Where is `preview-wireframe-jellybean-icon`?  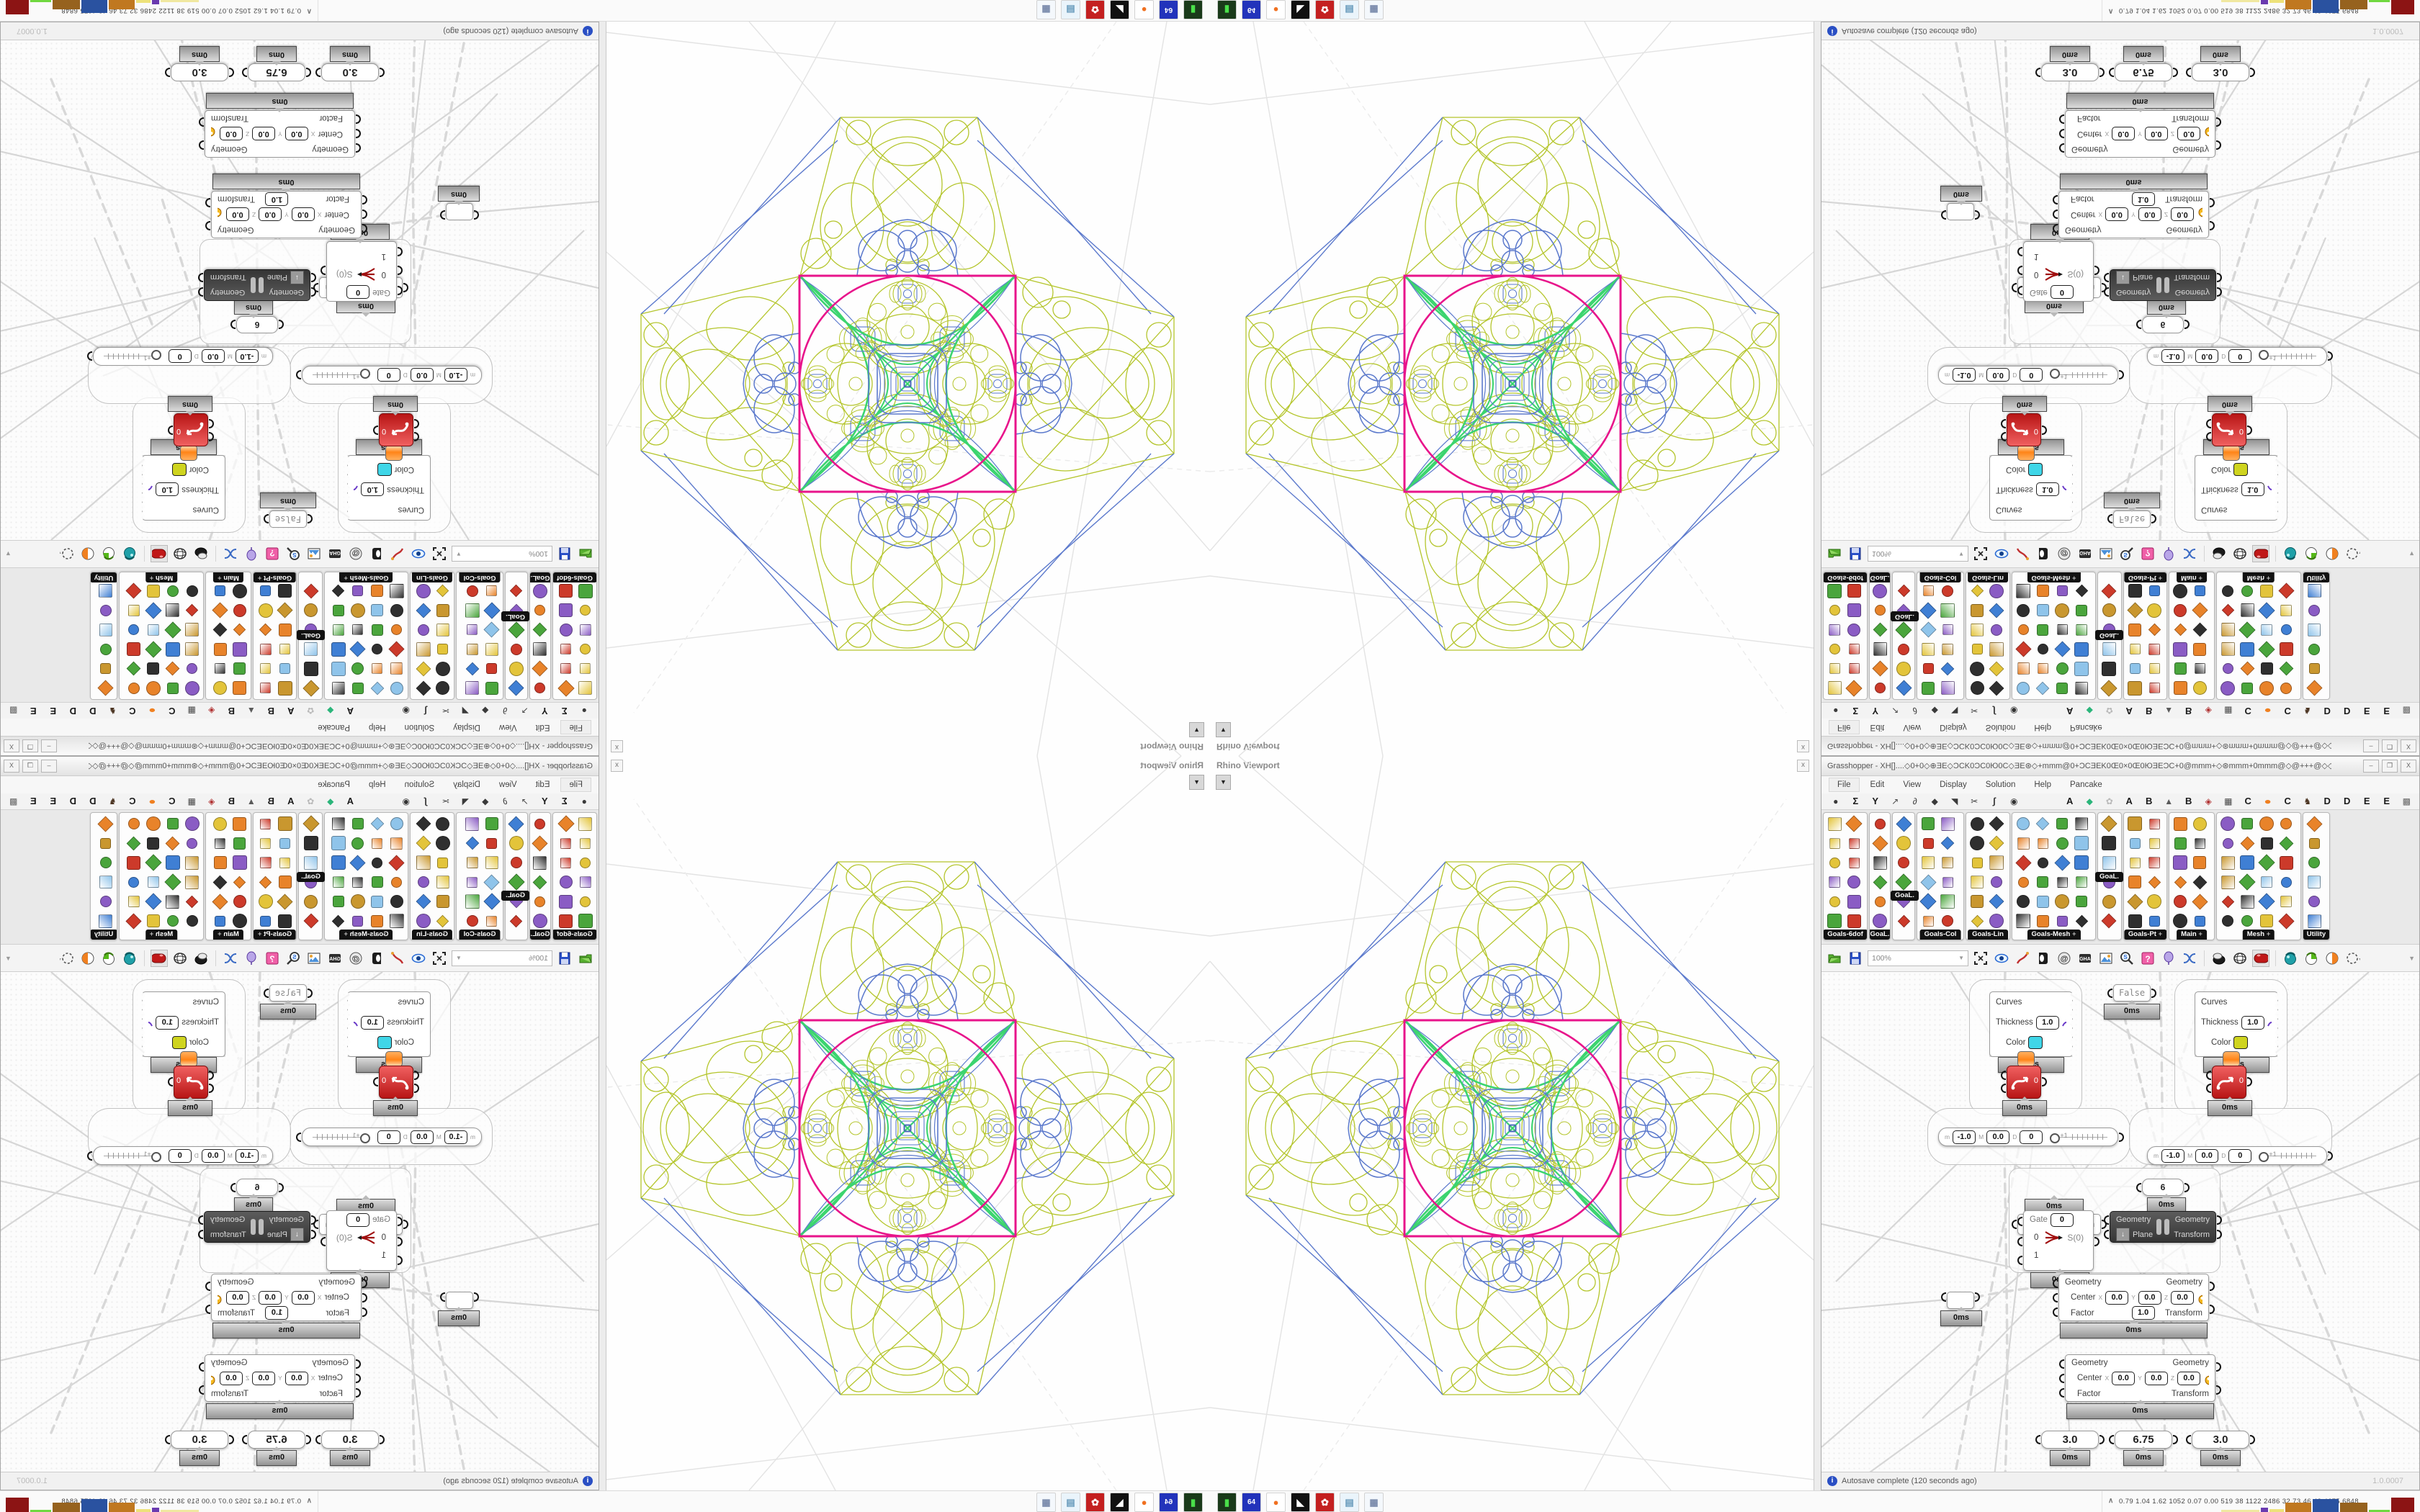 preview-wireframe-jellybean-icon is located at coordinates (180, 958).